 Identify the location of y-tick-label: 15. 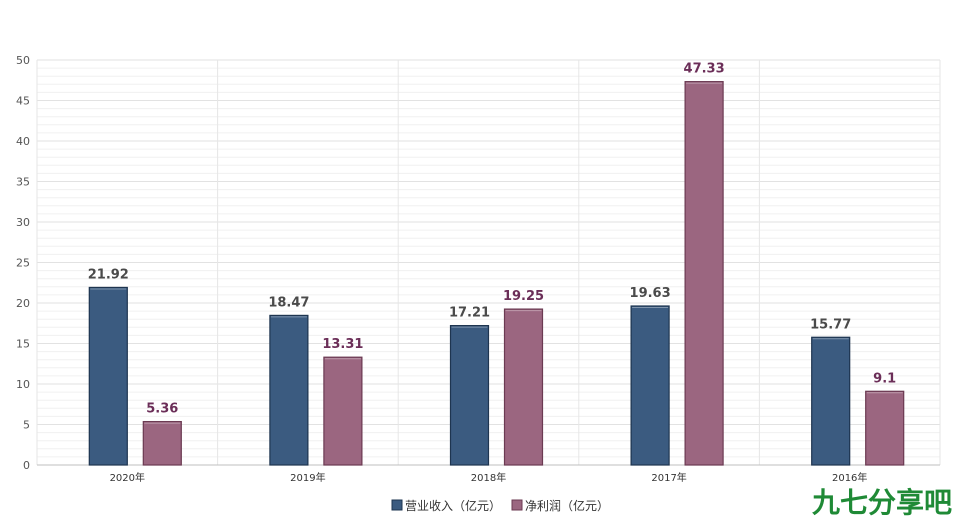
(23, 344).